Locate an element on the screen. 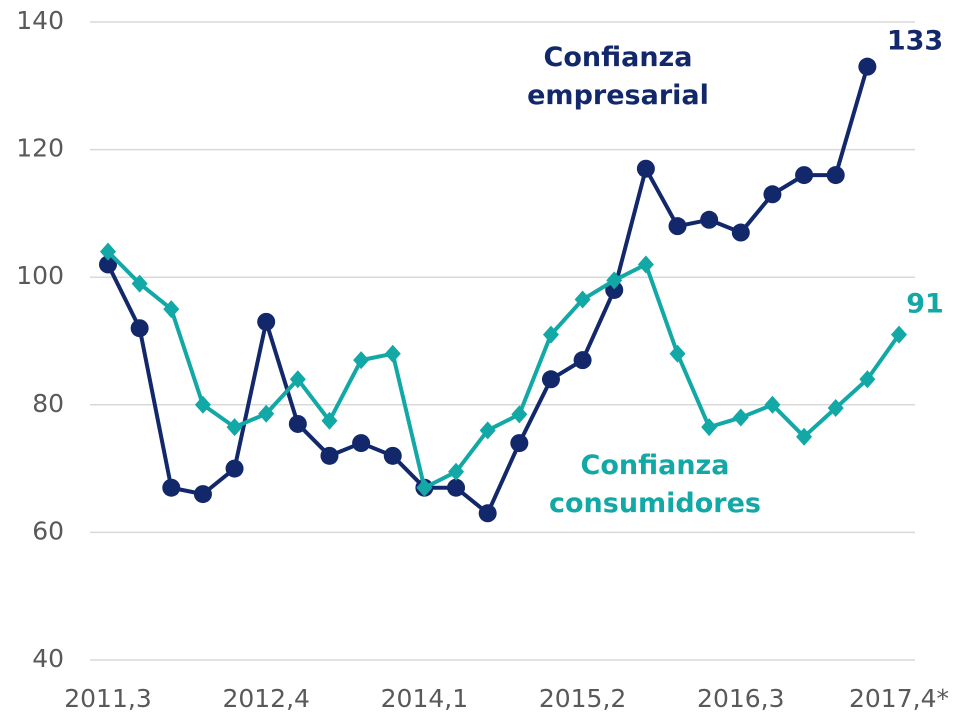  y-tick-label: 40 is located at coordinates (48, 658).